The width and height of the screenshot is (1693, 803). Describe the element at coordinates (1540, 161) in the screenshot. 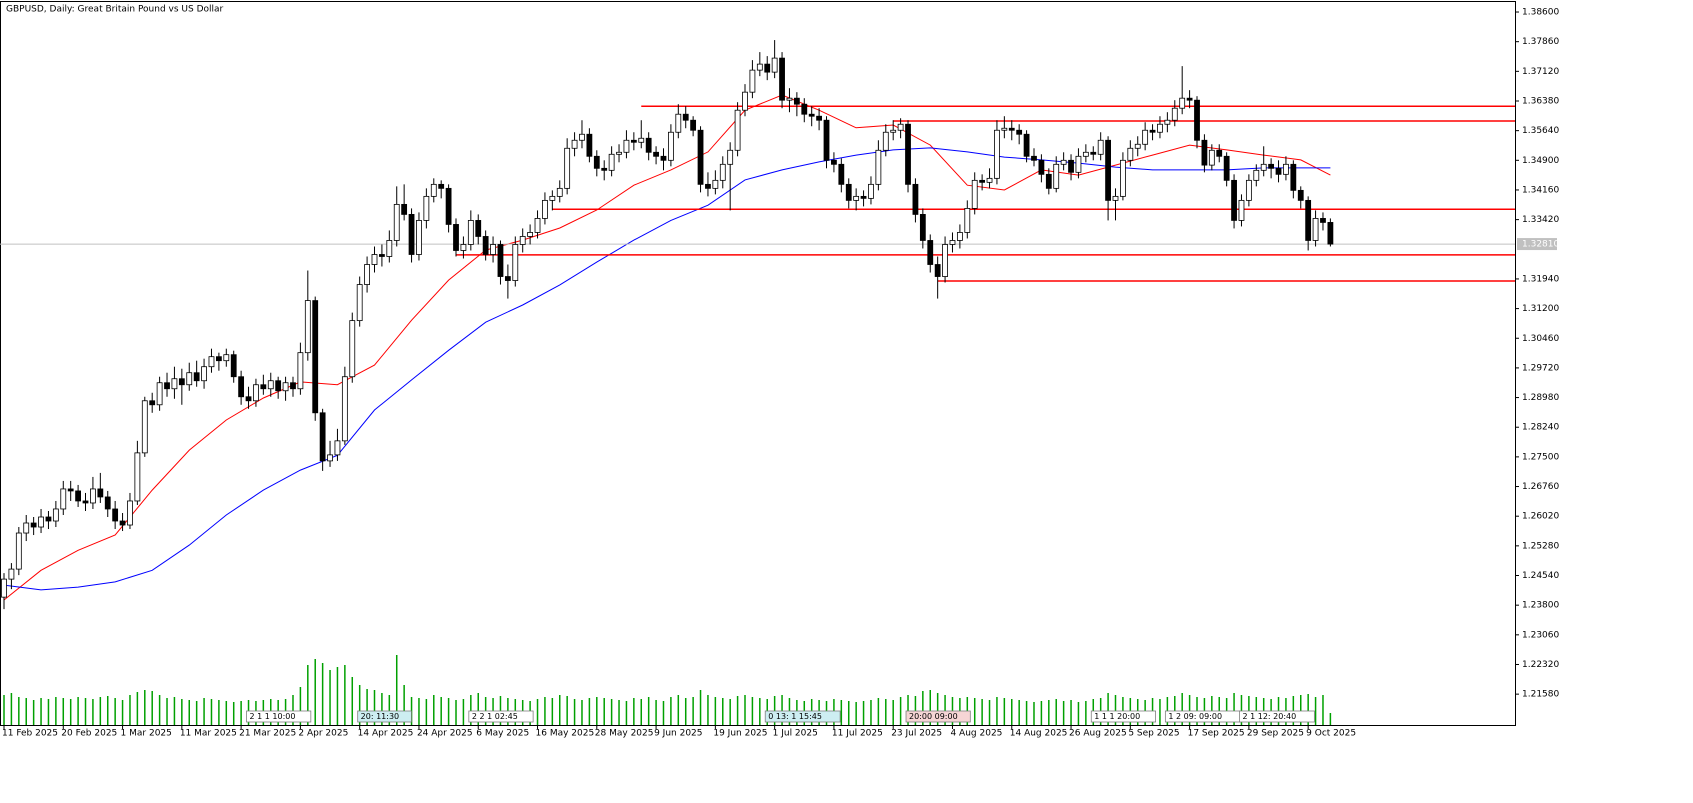

I see `y-tick-label: 1.34900` at that location.